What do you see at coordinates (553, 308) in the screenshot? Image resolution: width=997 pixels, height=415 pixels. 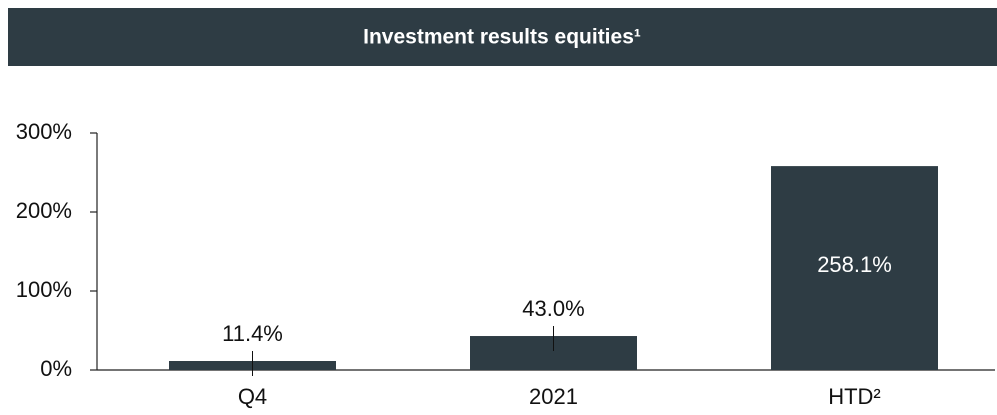 I see `data-label: 43.0%` at bounding box center [553, 308].